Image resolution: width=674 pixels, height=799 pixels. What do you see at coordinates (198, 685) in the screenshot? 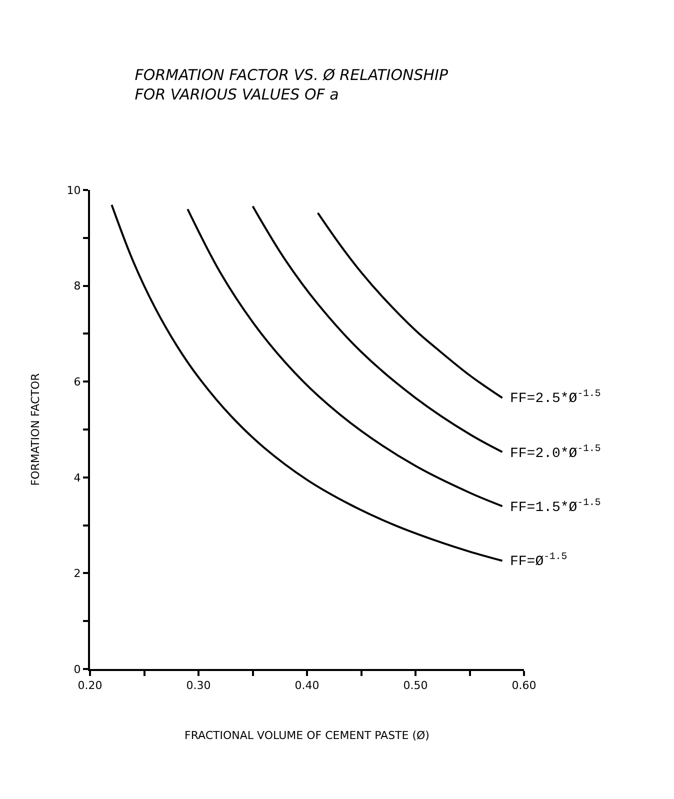
I see `x-tick-label: 0.30` at bounding box center [198, 685].